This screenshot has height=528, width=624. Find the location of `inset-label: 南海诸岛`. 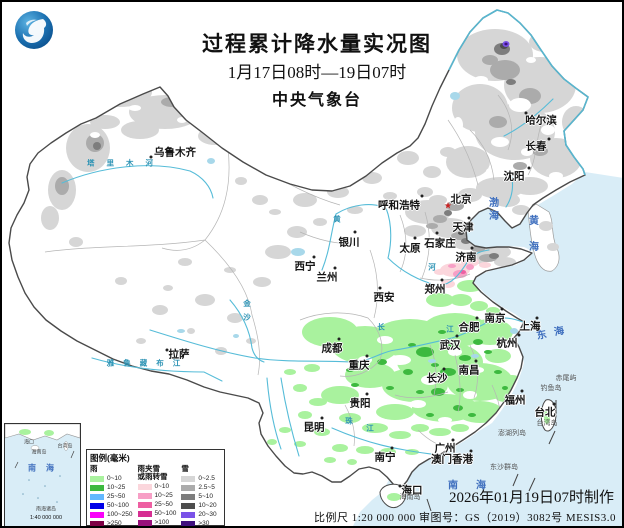

inset-label: 南海诸岛 is located at coordinates (46, 509).